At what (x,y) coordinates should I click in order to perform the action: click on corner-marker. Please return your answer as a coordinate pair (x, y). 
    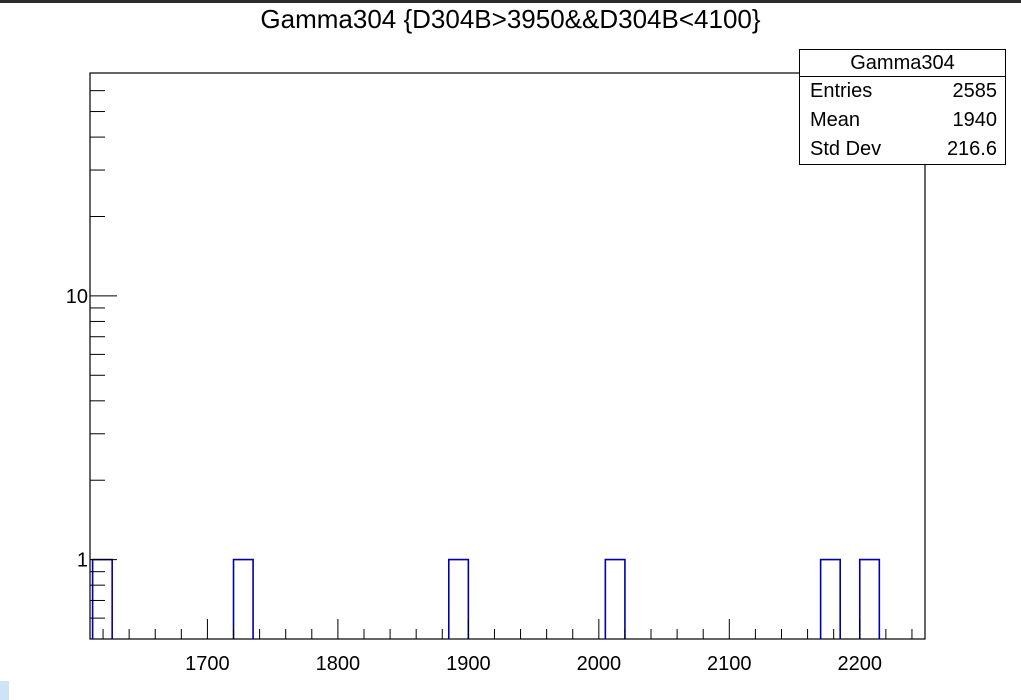
    Looking at the image, I should click on (4, 690).